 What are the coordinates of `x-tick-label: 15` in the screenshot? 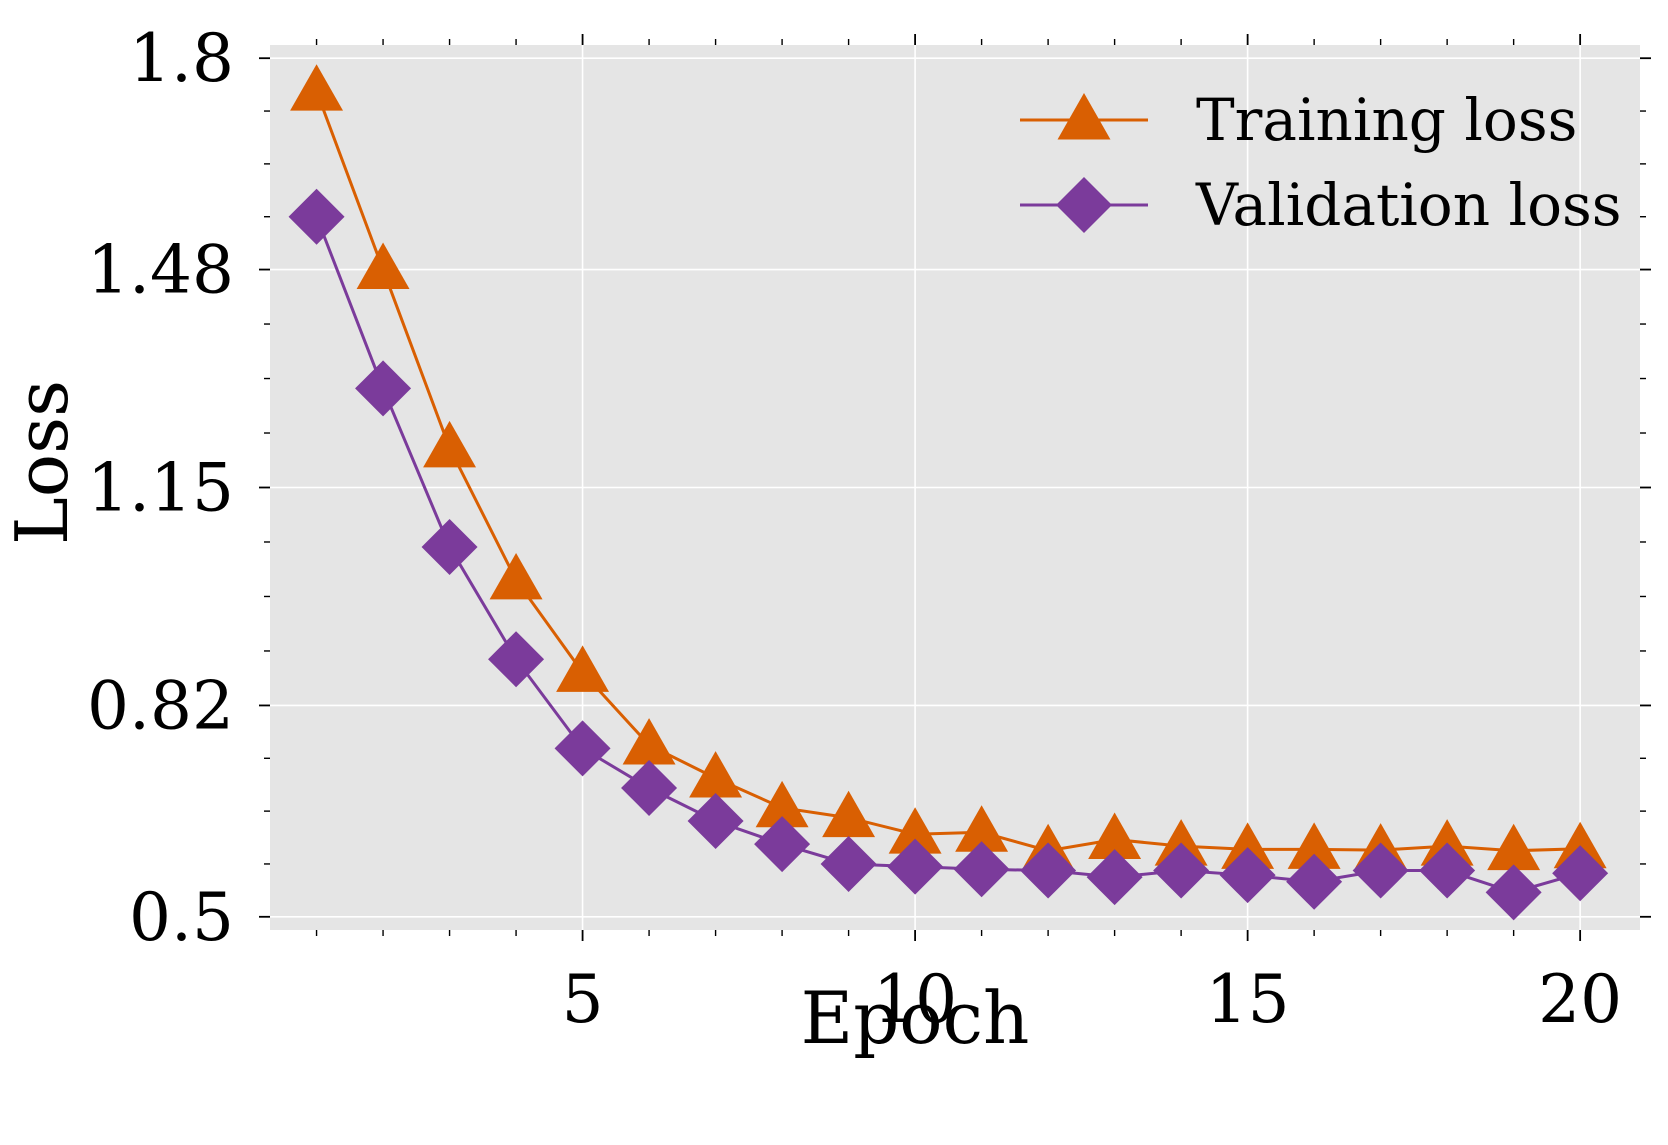 It's located at (1248, 999).